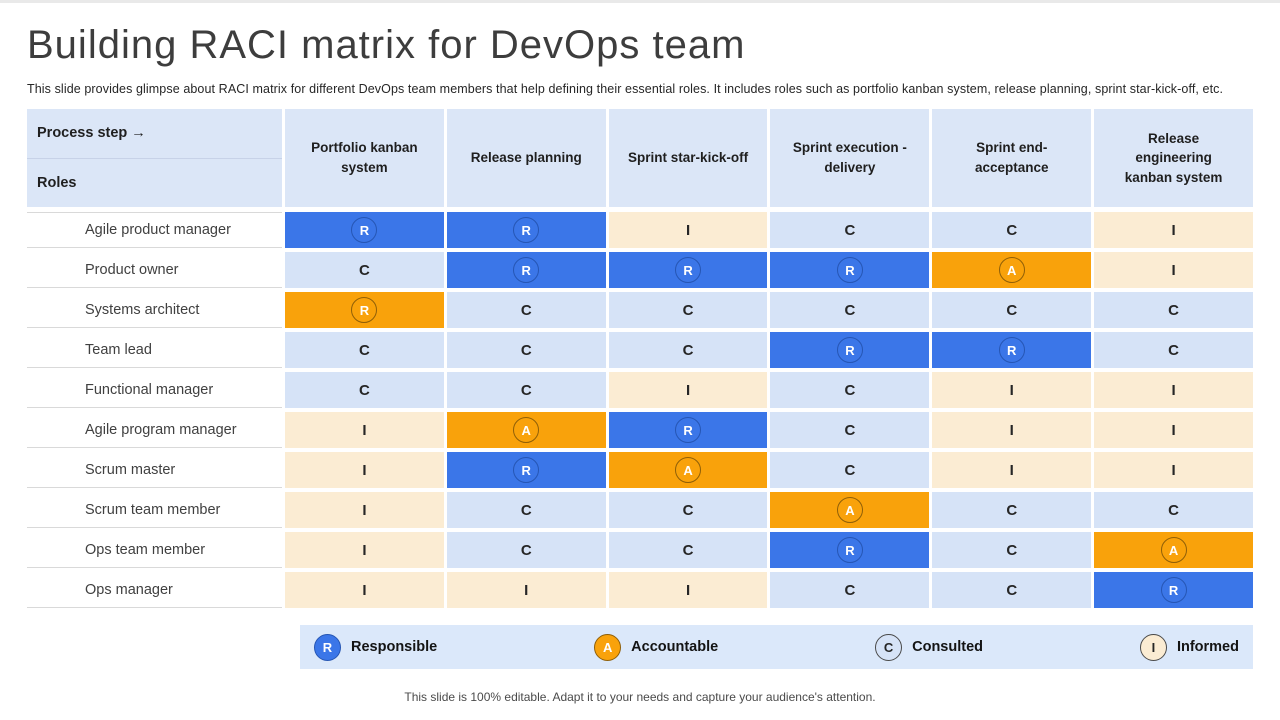 Image resolution: width=1280 pixels, height=720 pixels. Describe the element at coordinates (608, 647) in the screenshot. I see `legend-letter-badge: A` at that location.